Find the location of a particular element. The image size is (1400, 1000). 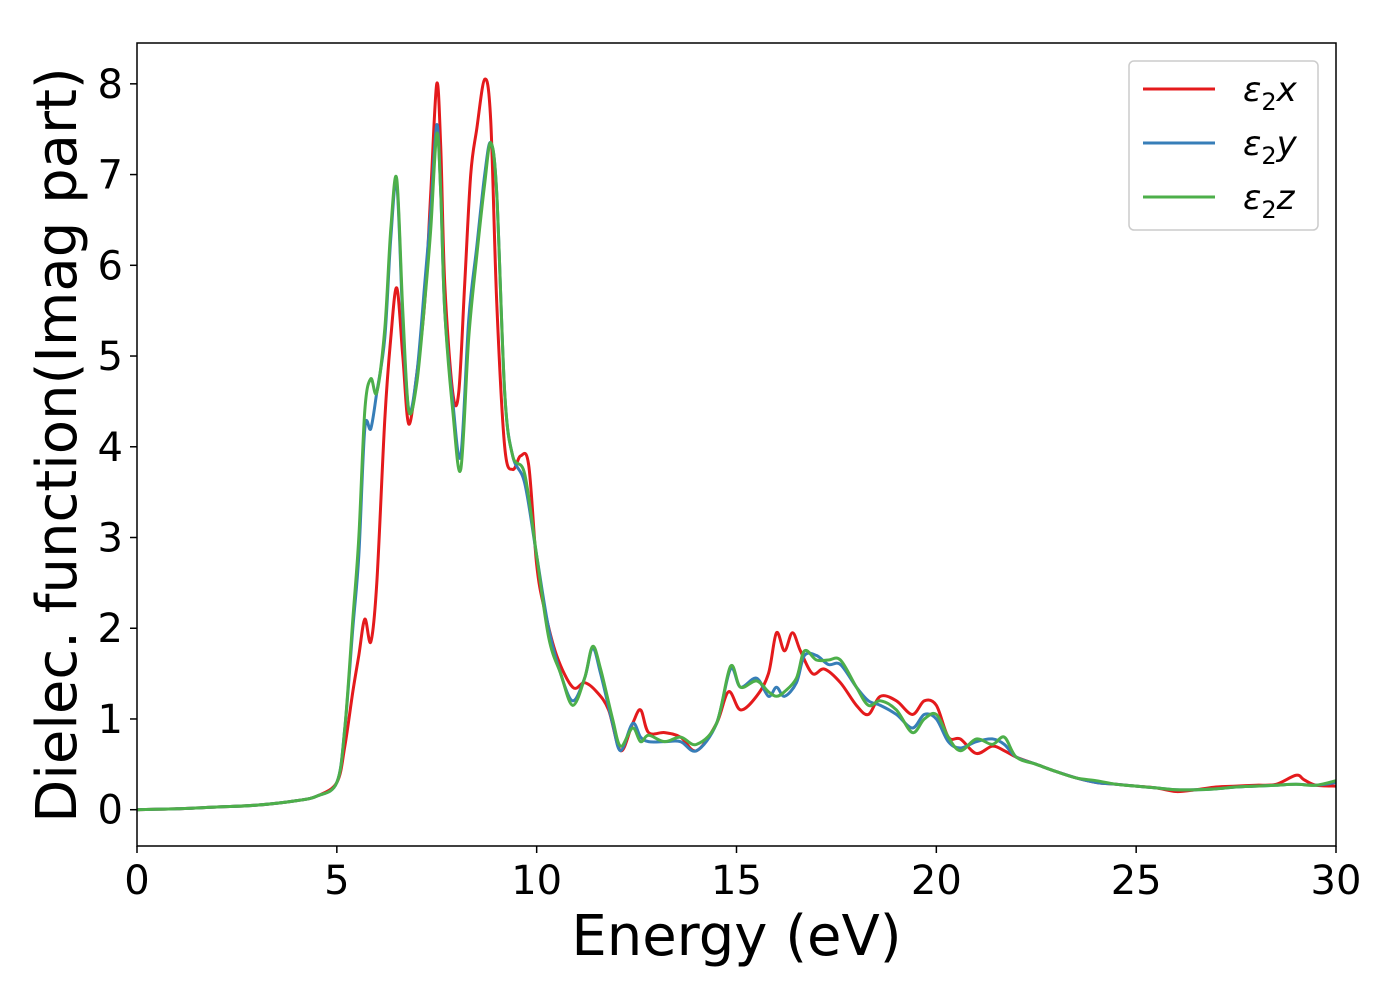

x-axis-label: Energy (eV) is located at coordinates (736, 936).